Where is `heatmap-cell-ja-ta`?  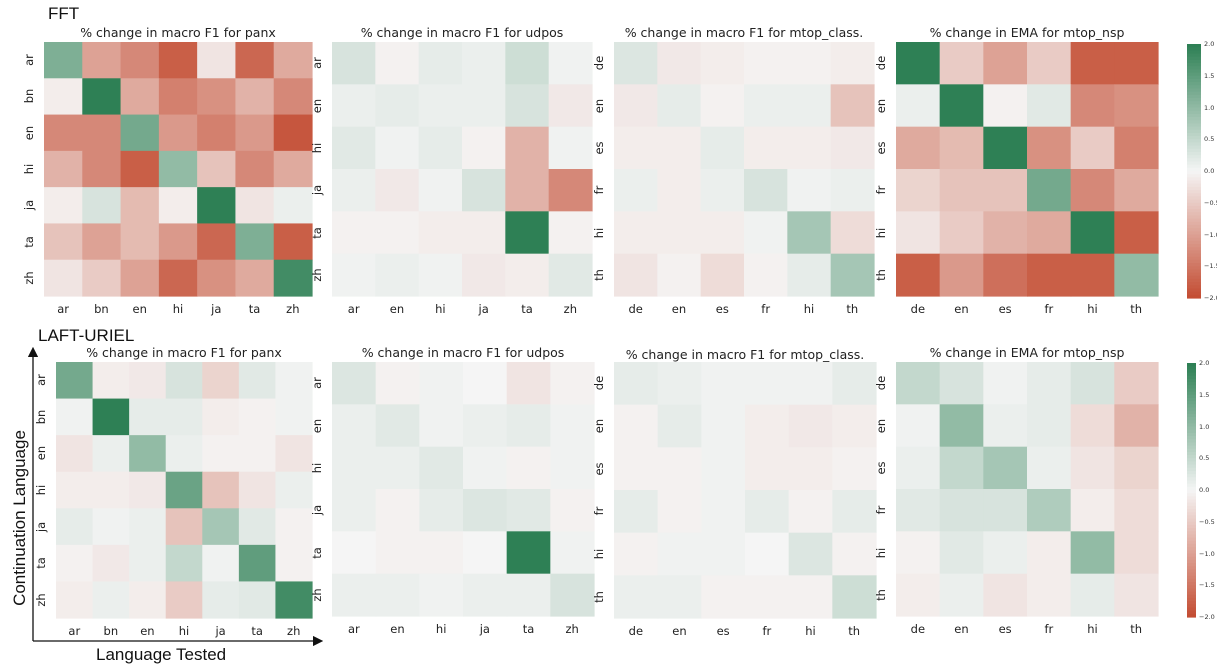 heatmap-cell-ja-ta is located at coordinates (527, 190).